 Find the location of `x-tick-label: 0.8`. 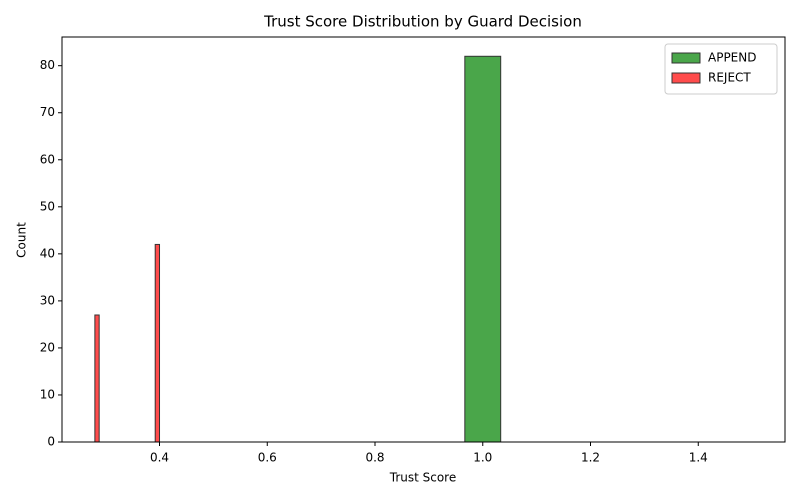

x-tick-label: 0.8 is located at coordinates (374, 458).